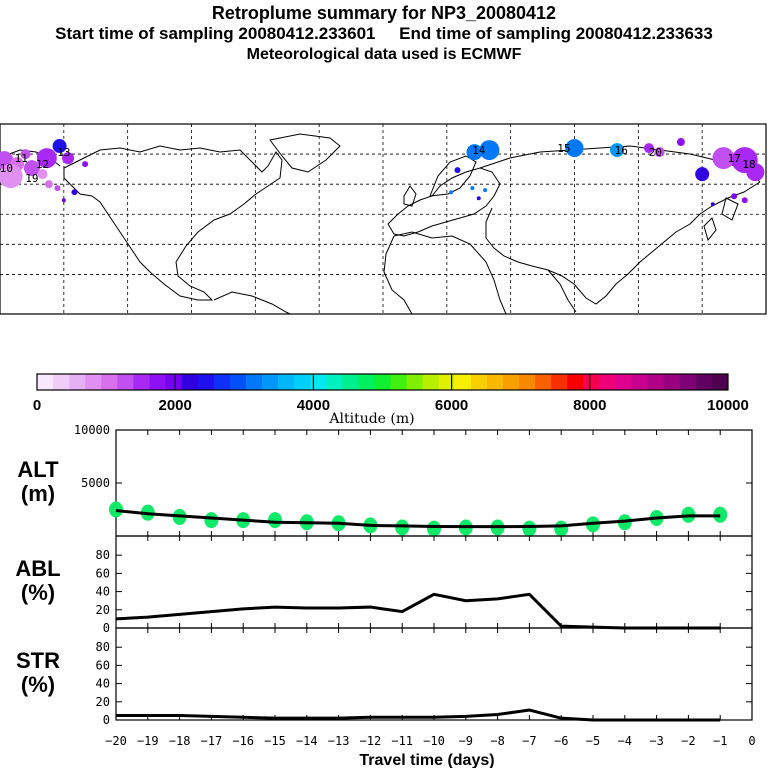 The width and height of the screenshot is (768, 768). What do you see at coordinates (451, 405) in the screenshot?
I see `colorbar-tick-label: 6000` at bounding box center [451, 405].